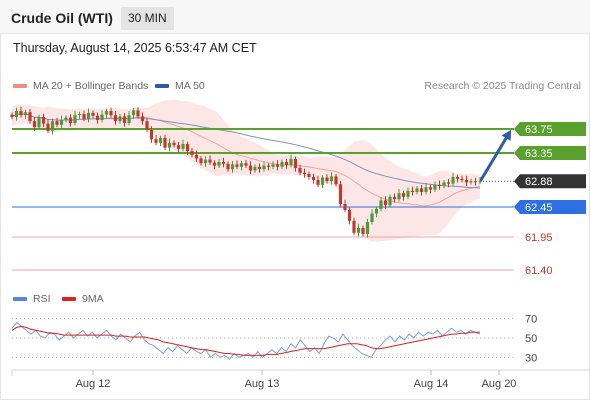 Image resolution: width=590 pixels, height=400 pixels. What do you see at coordinates (539, 182) in the screenshot?
I see `level-label-62-88: 62.88` at bounding box center [539, 182].